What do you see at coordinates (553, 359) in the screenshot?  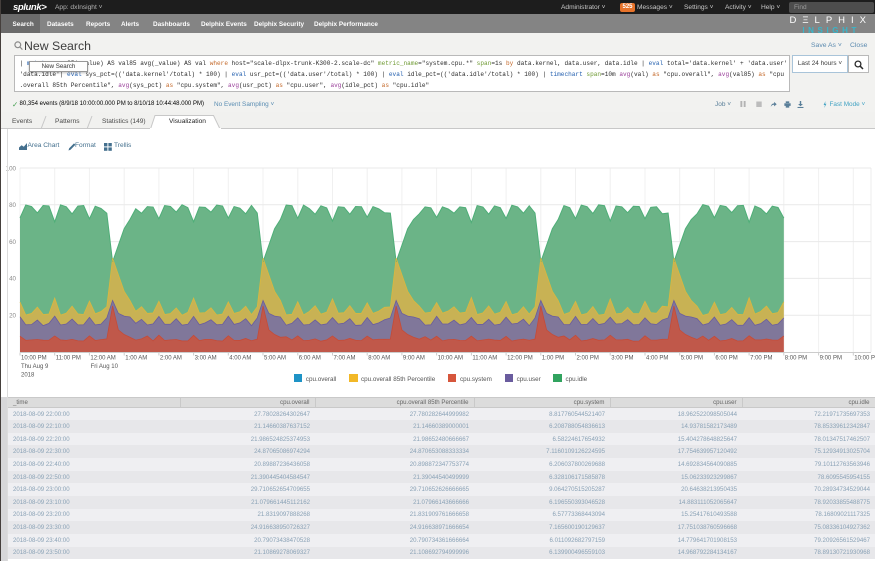 I see `svg-text: 1:00 PM` at bounding box center [553, 359].